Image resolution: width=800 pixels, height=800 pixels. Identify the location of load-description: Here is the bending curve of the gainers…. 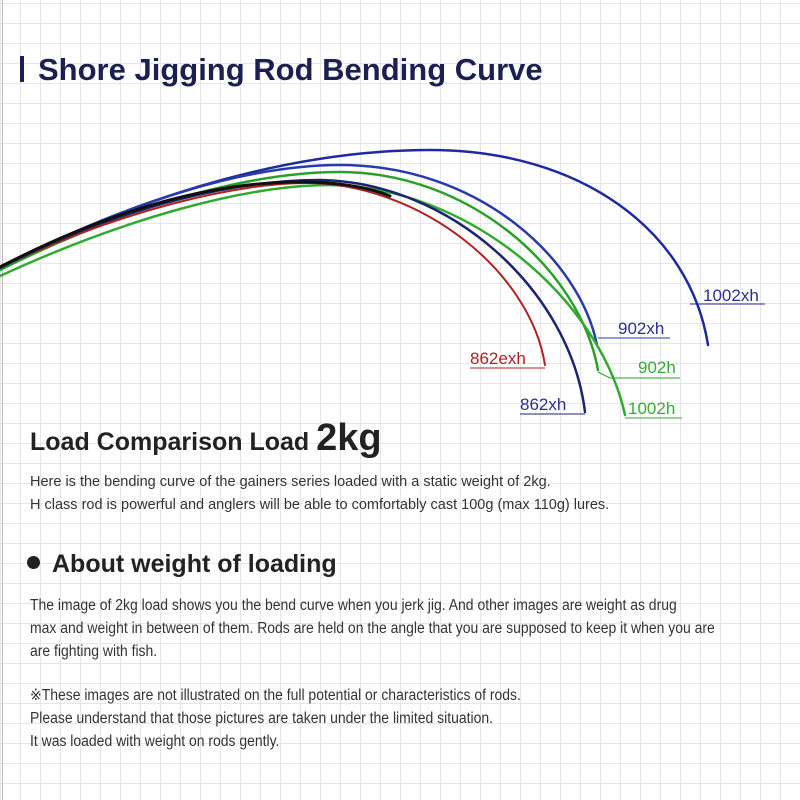
(319, 494).